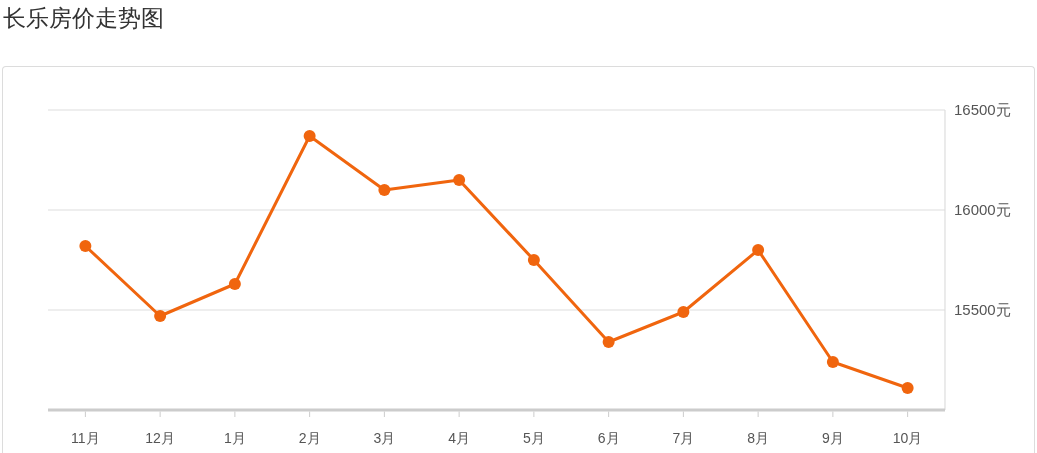 The width and height of the screenshot is (1037, 453). Describe the element at coordinates (832, 438) in the screenshot. I see `x-tick-label: 9月` at that location.